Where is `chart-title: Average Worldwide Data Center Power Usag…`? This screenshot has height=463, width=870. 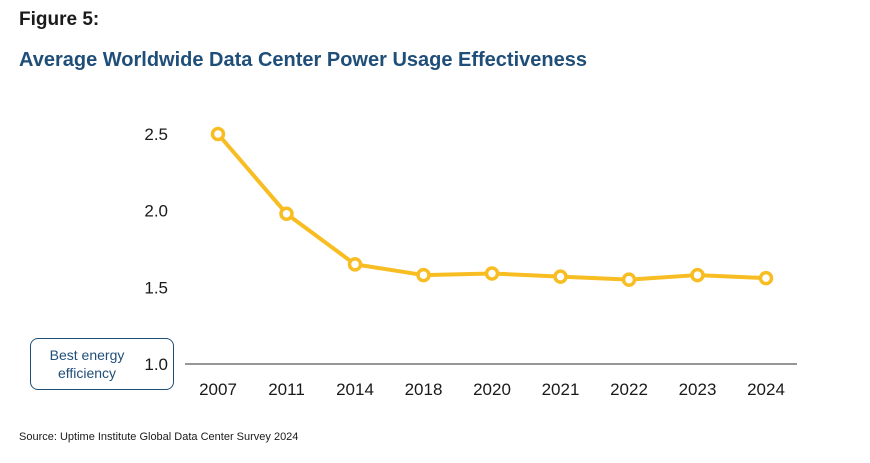
chart-title: Average Worldwide Data Center Power Usag… is located at coordinates (303, 60).